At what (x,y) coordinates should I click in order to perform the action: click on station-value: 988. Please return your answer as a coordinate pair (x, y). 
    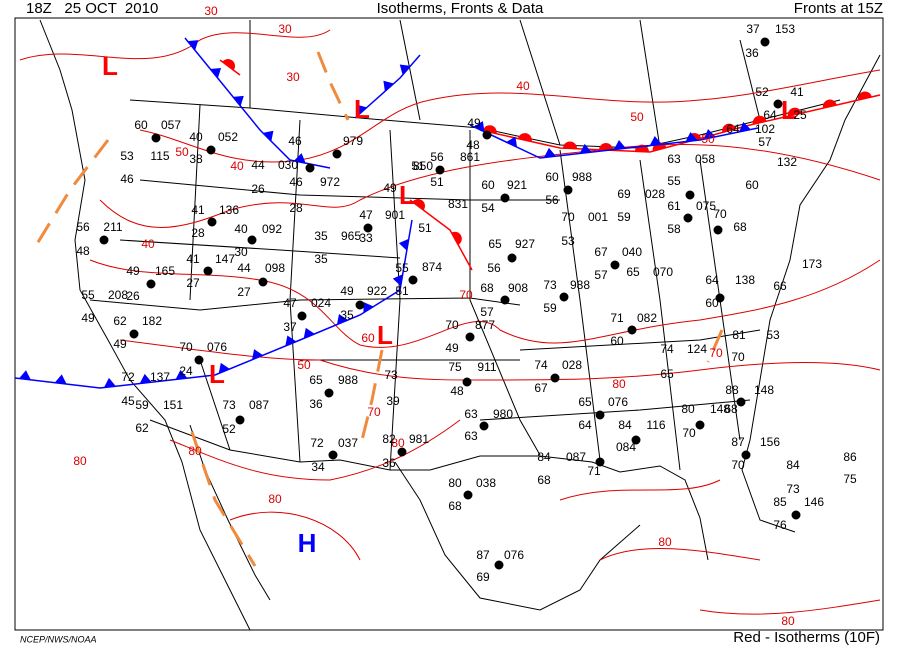
    Looking at the image, I should click on (348, 380).